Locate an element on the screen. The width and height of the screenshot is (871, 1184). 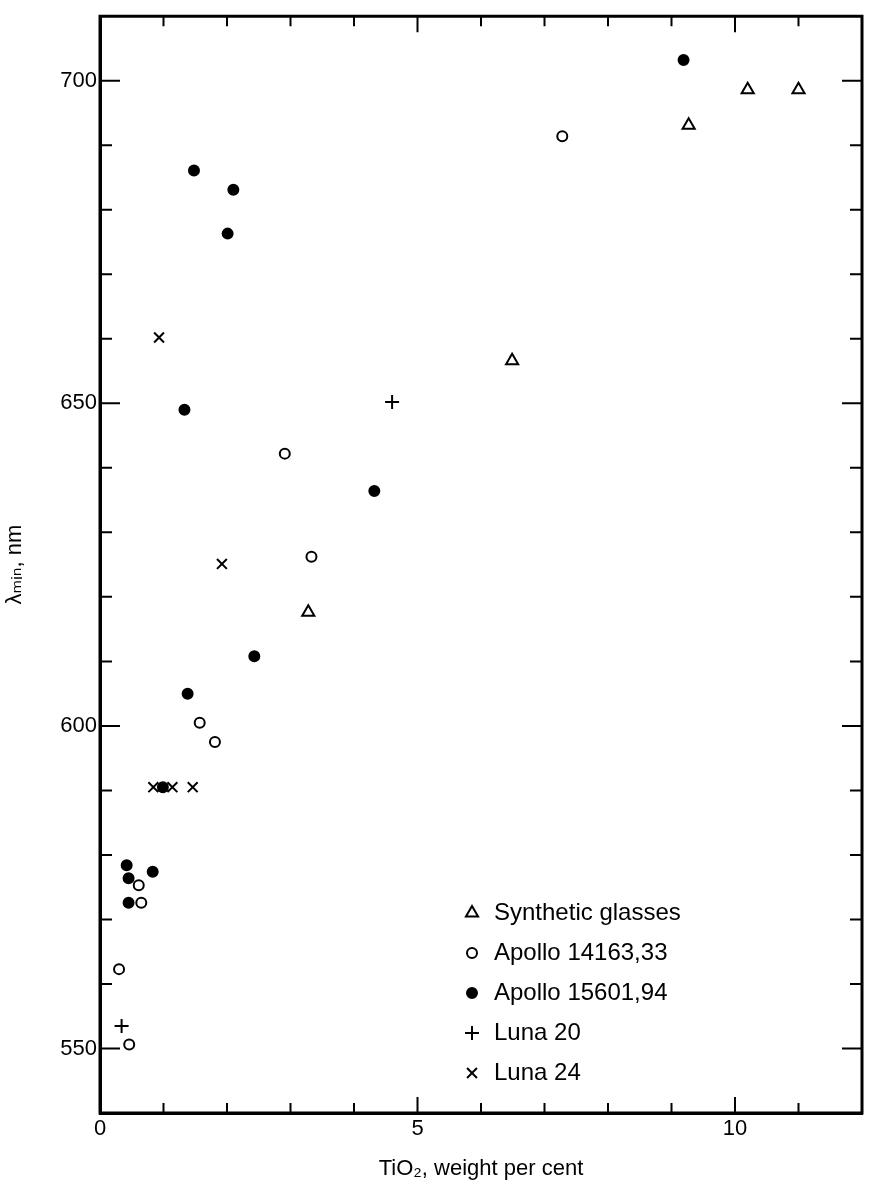
y-tick-label: 650 is located at coordinates (78, 402).